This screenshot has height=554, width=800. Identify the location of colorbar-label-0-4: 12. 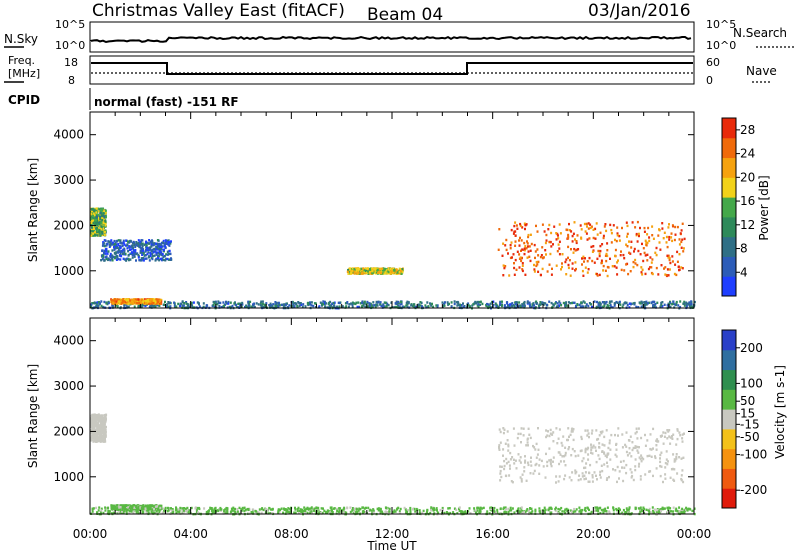
(747, 225).